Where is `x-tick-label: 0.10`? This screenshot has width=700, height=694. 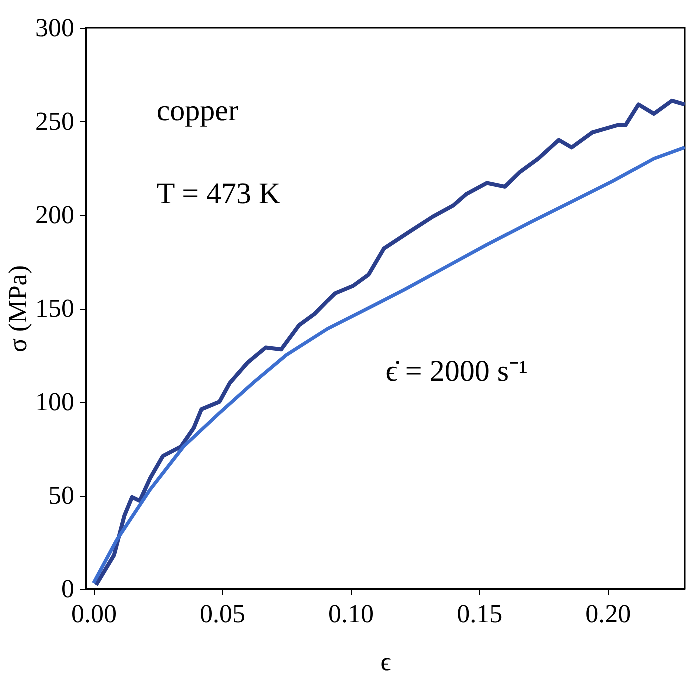 x-tick-label: 0.10 is located at coordinates (351, 614).